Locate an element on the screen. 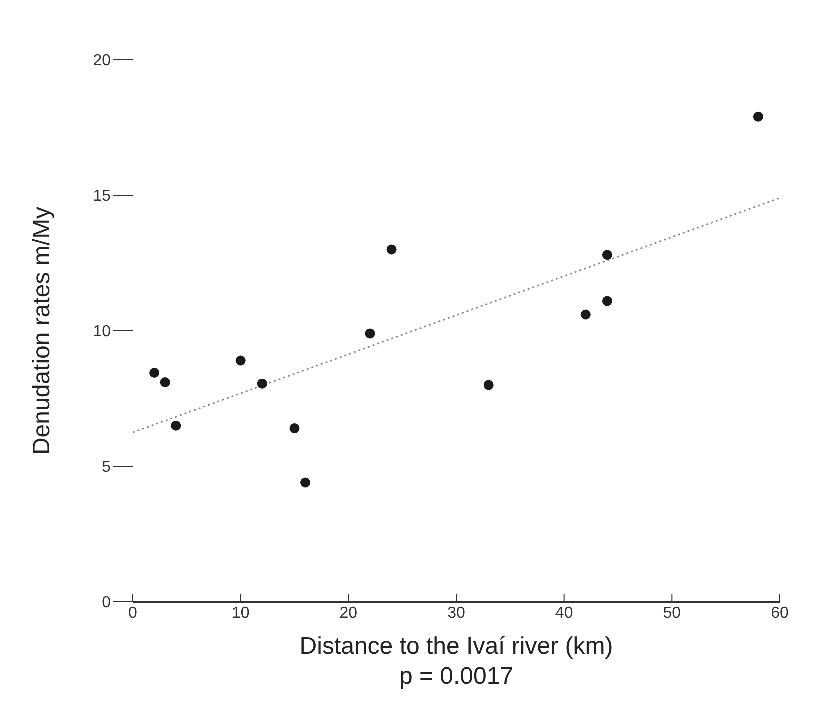  y-axis-title: Denudation rates m/My is located at coordinates (42, 331).